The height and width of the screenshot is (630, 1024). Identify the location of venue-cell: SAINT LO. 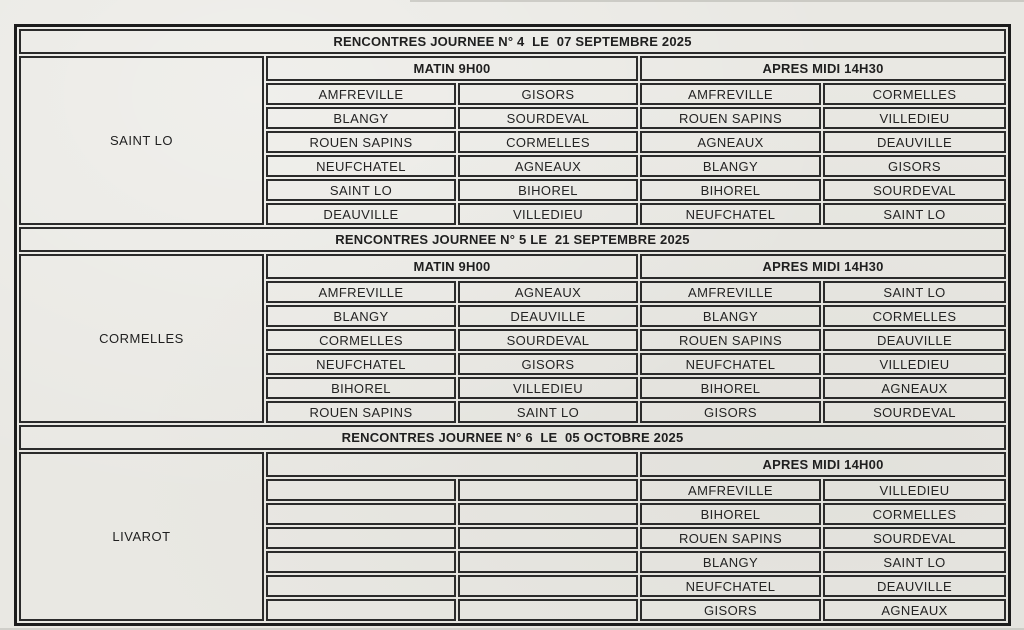
(141, 140).